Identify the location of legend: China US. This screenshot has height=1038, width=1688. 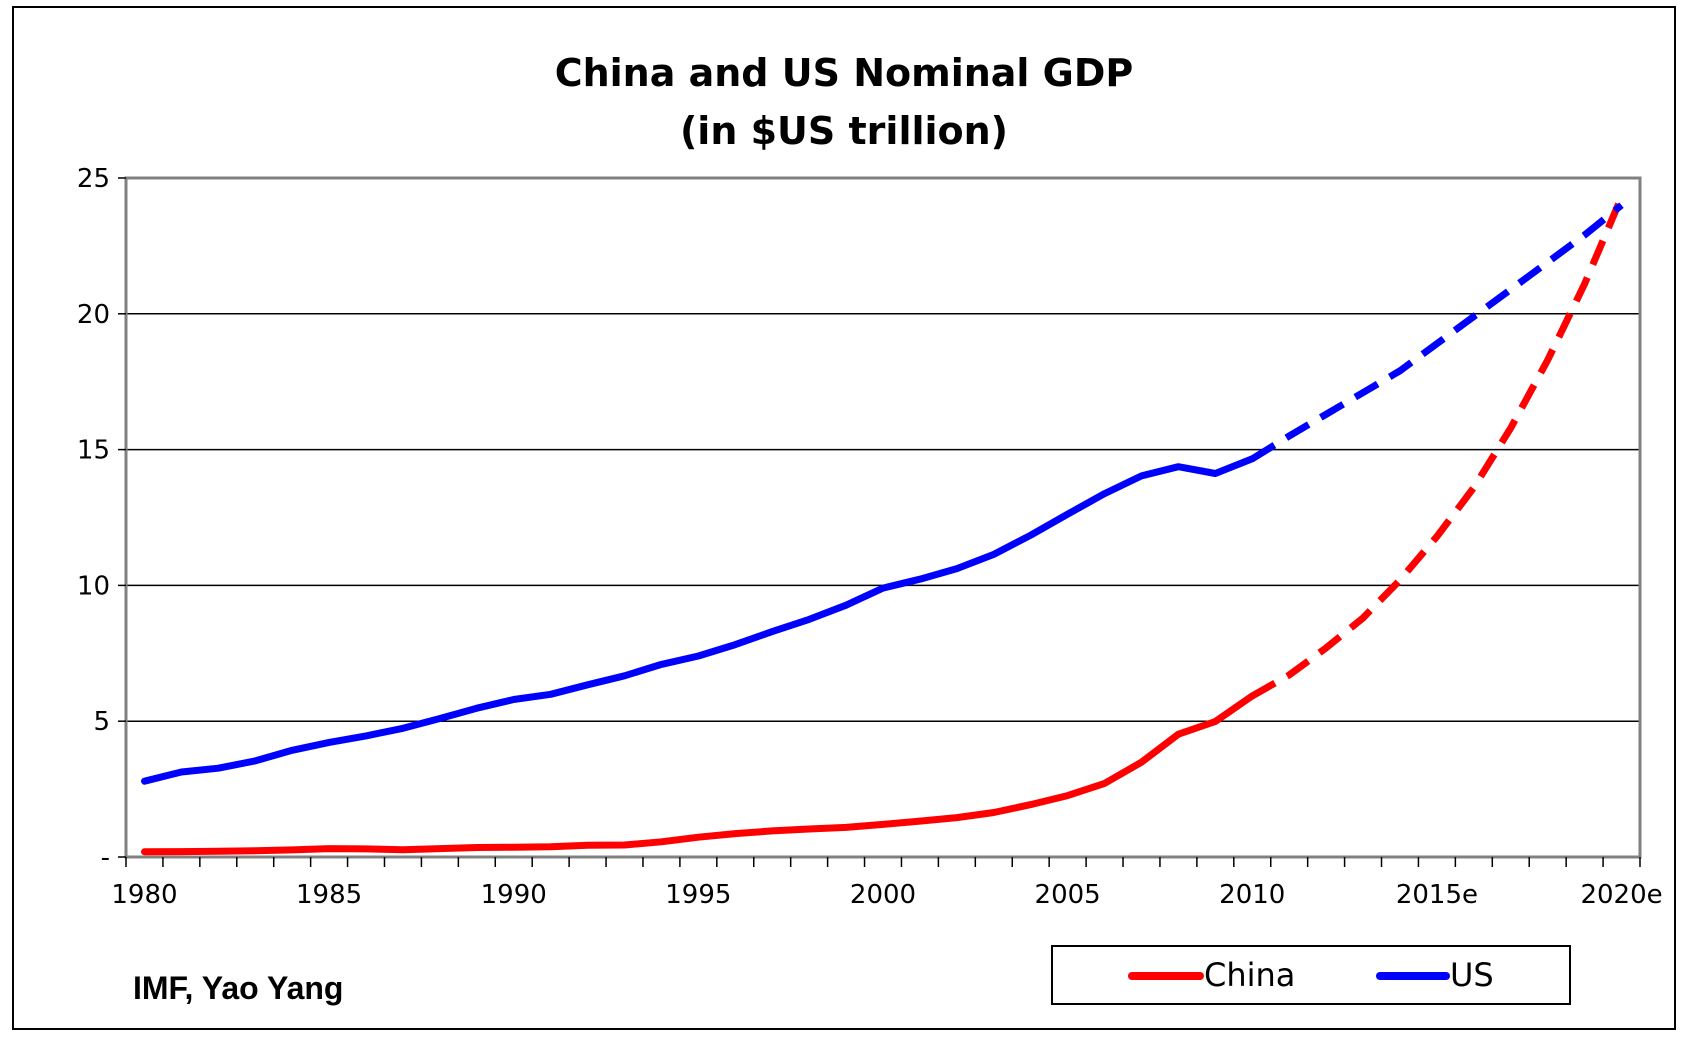
(1311, 975).